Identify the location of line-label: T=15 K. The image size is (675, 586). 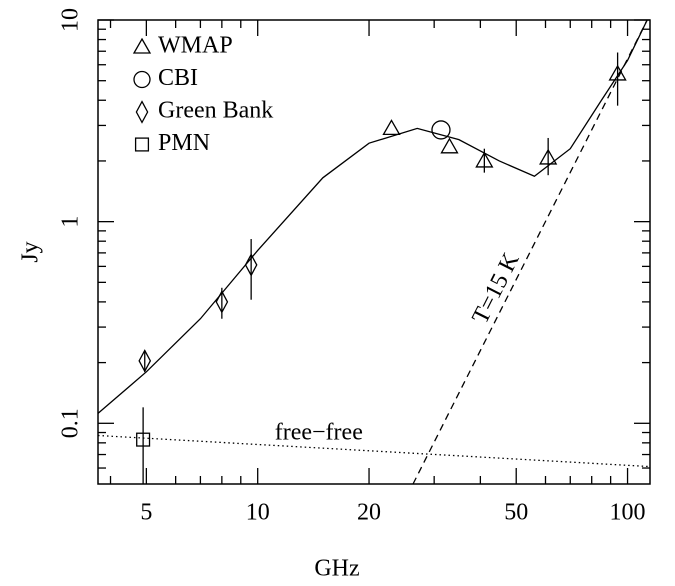
(496, 288).